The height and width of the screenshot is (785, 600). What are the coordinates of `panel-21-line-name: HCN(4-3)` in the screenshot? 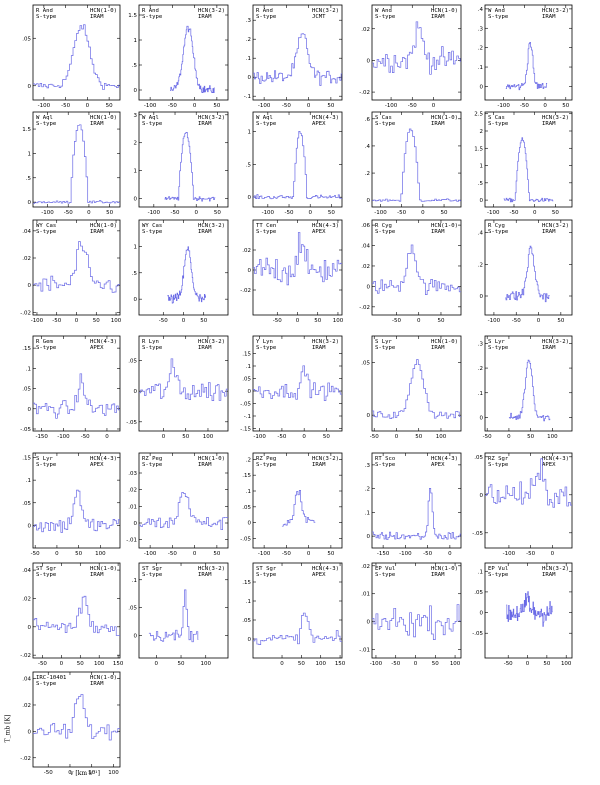 It's located at (103, 459).